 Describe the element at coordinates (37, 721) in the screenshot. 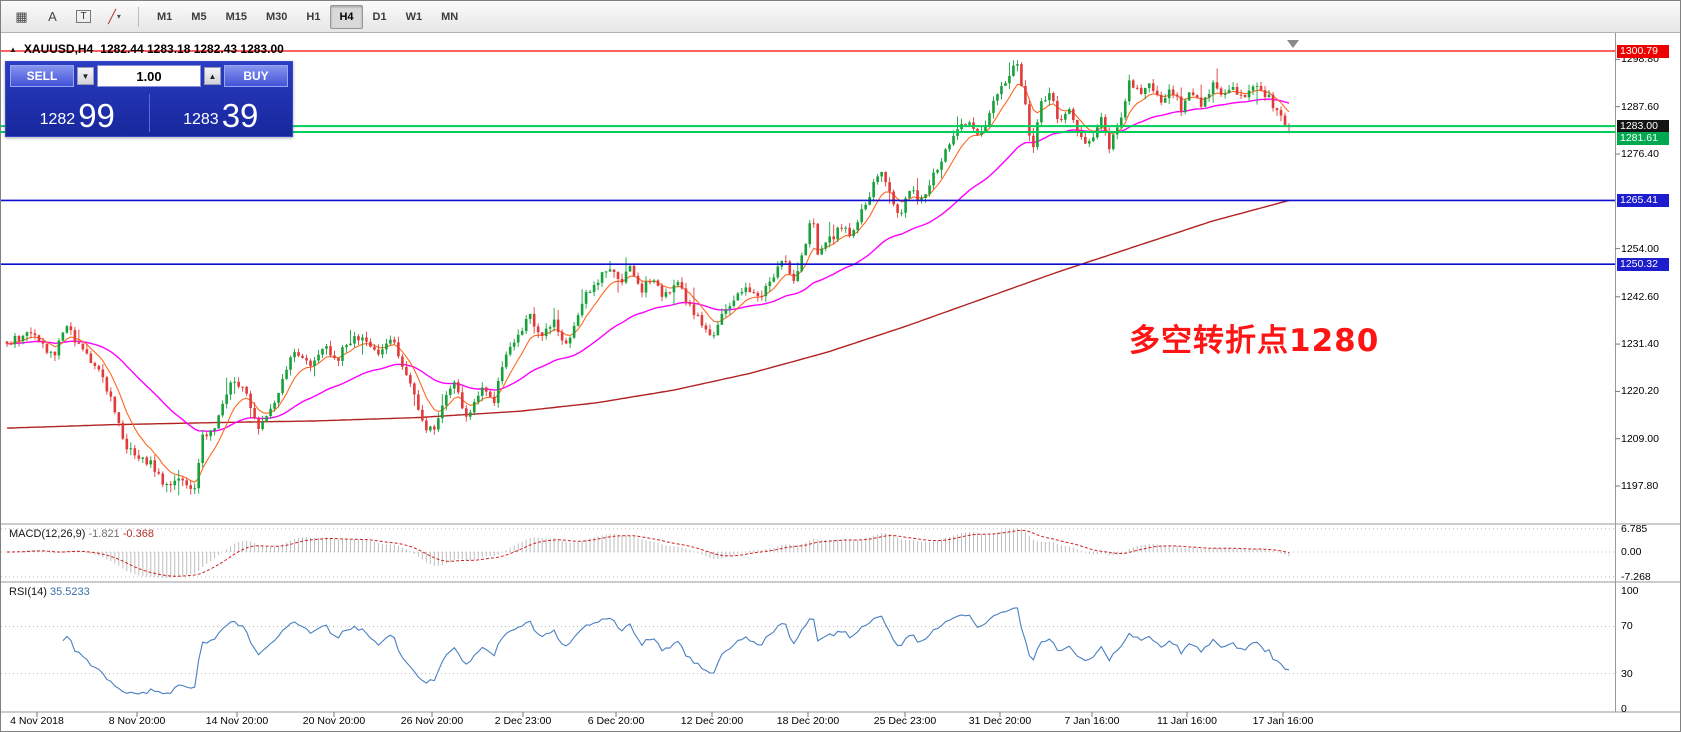

I see `time-axis-label: 4 Nov 2018` at that location.